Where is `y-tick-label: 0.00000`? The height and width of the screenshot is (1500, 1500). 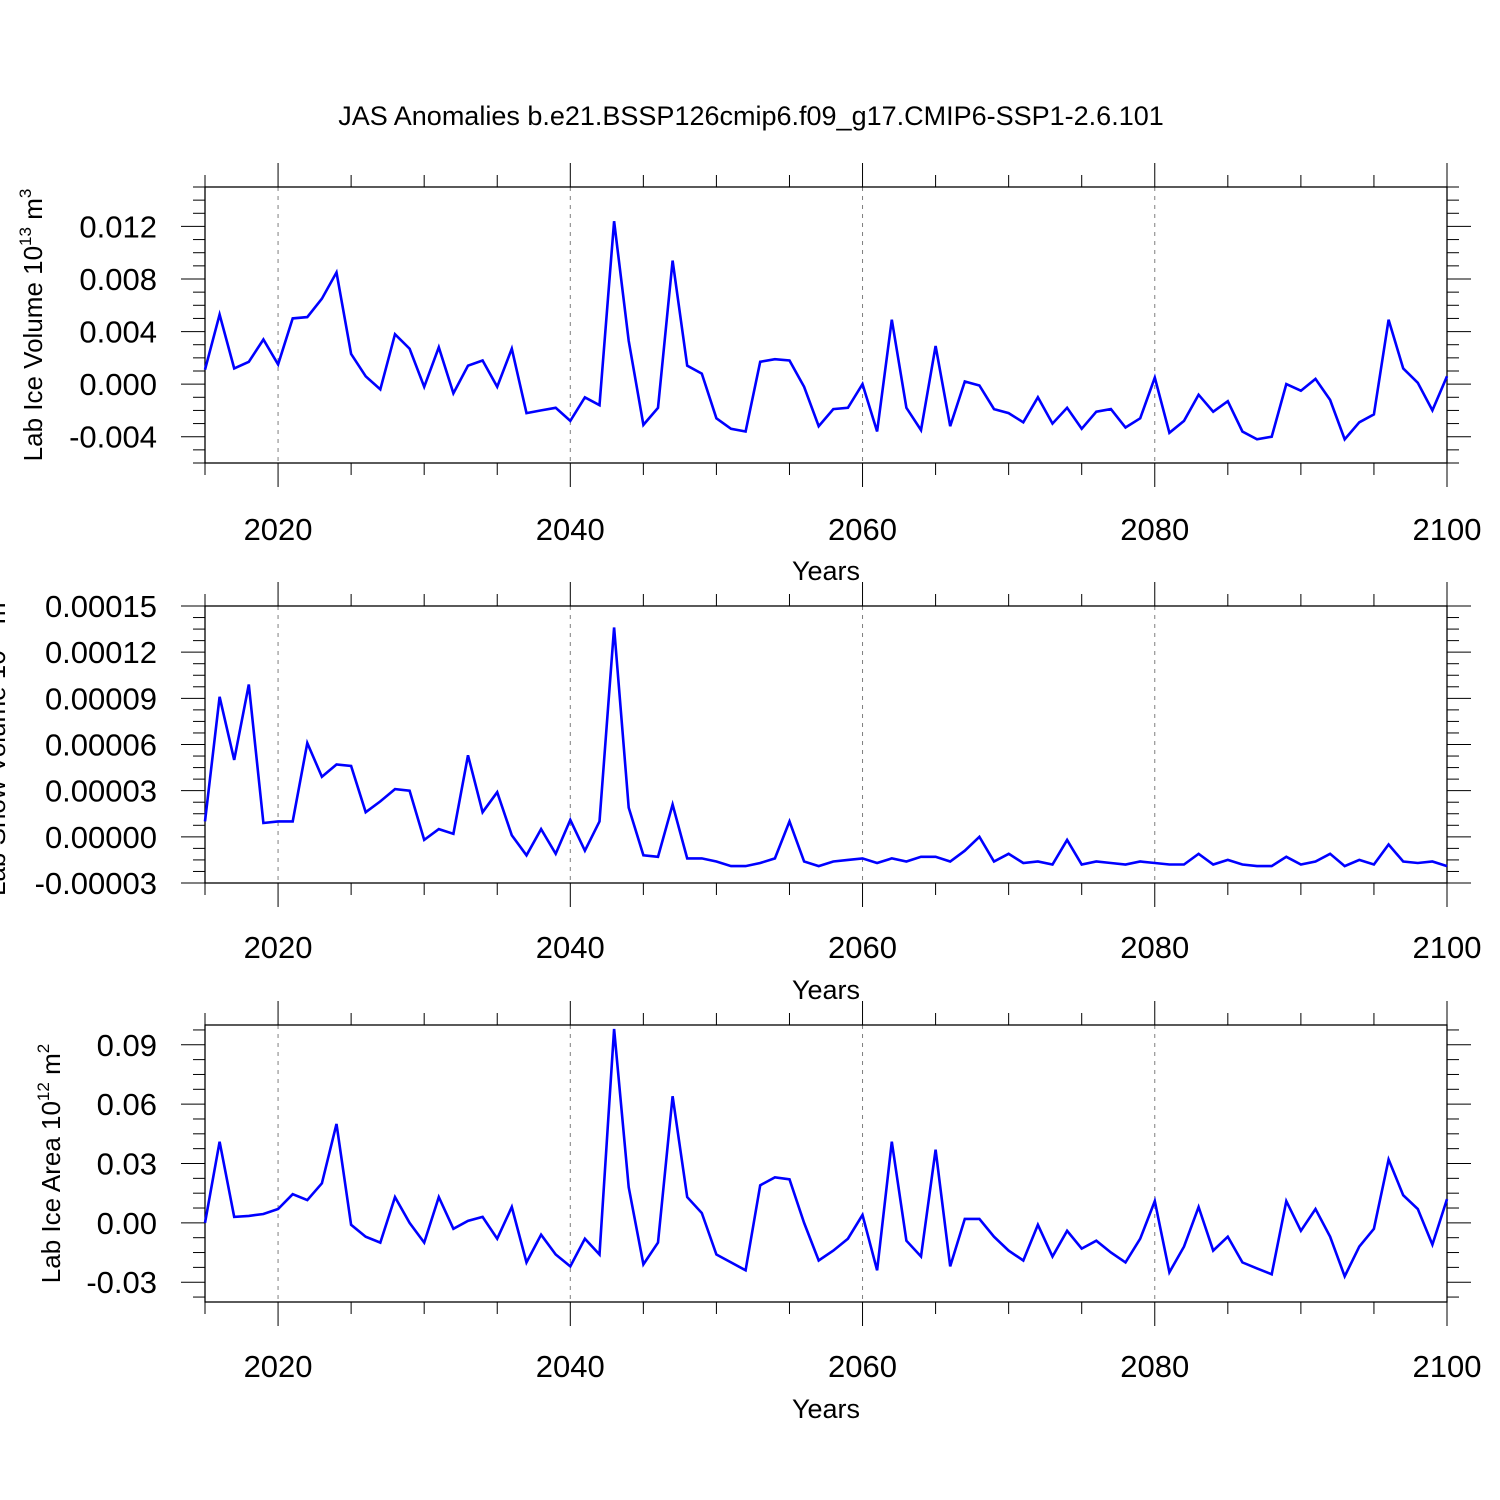 y-tick-label: 0.00000 is located at coordinates (101, 837).